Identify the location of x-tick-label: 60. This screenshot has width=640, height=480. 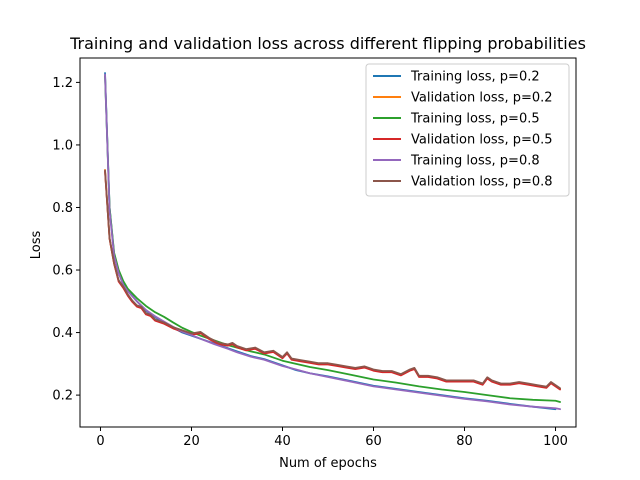
(373, 441).